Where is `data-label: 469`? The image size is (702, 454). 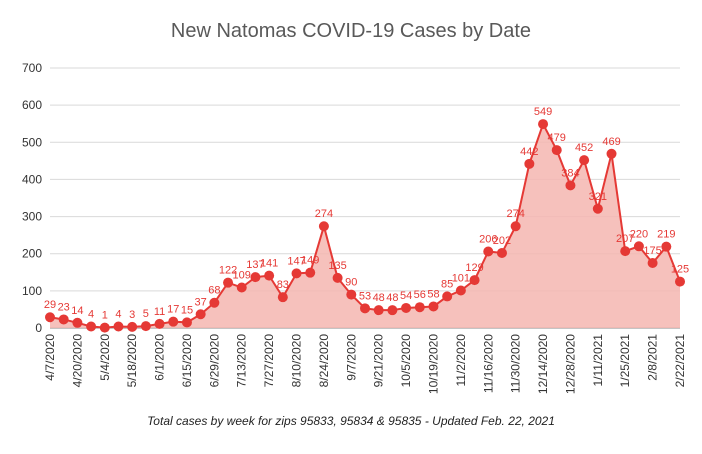
data-label: 469 is located at coordinates (611, 142).